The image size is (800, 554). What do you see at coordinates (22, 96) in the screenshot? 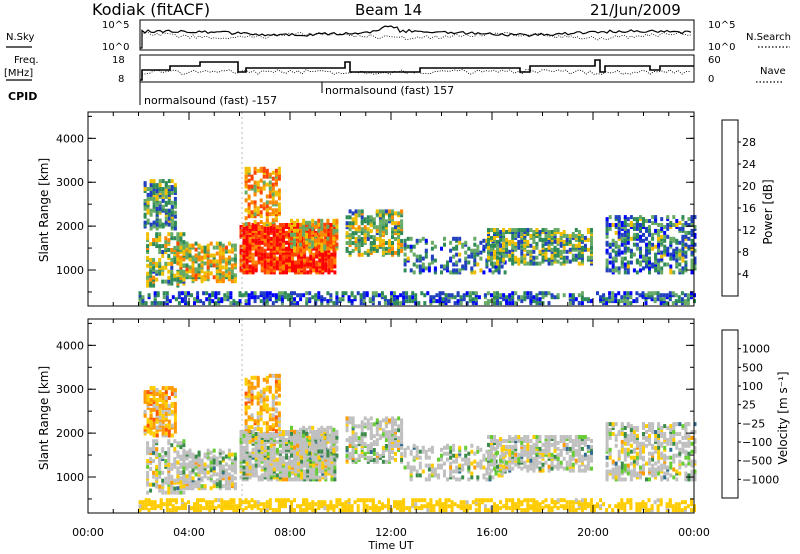
I see `cpid-label: CPID` at bounding box center [22, 96].